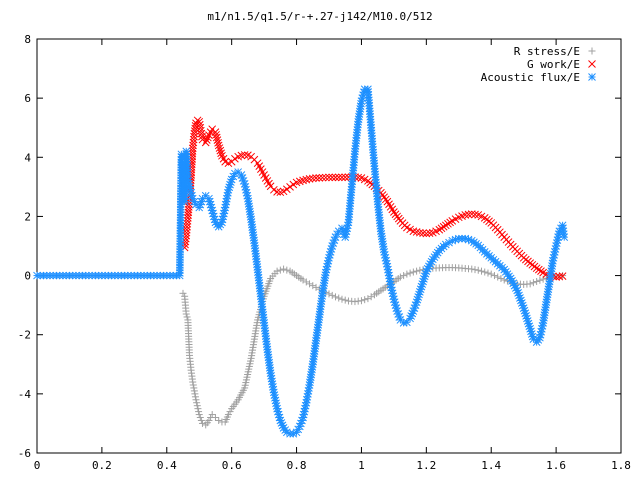  Describe the element at coordinates (232, 465) in the screenshot. I see `x-tick-label: 0.6` at that location.